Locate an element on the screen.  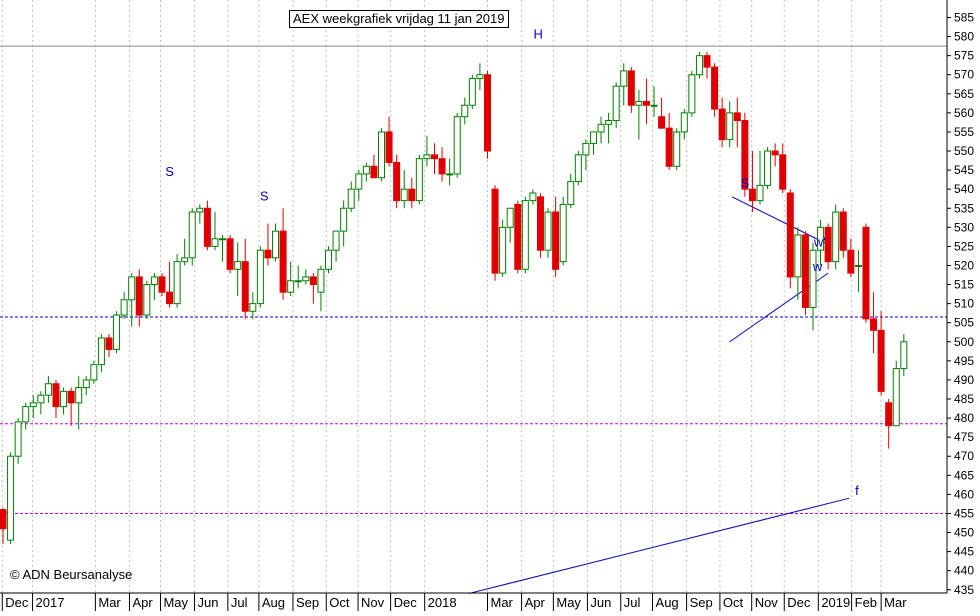
x-tick-label: May is located at coordinates (175, 602).